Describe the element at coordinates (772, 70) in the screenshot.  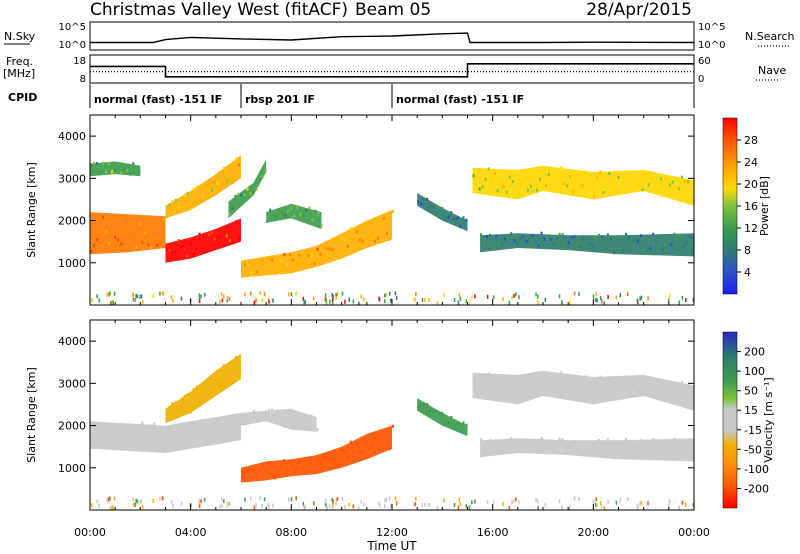
I see `nave-label: Nave` at that location.